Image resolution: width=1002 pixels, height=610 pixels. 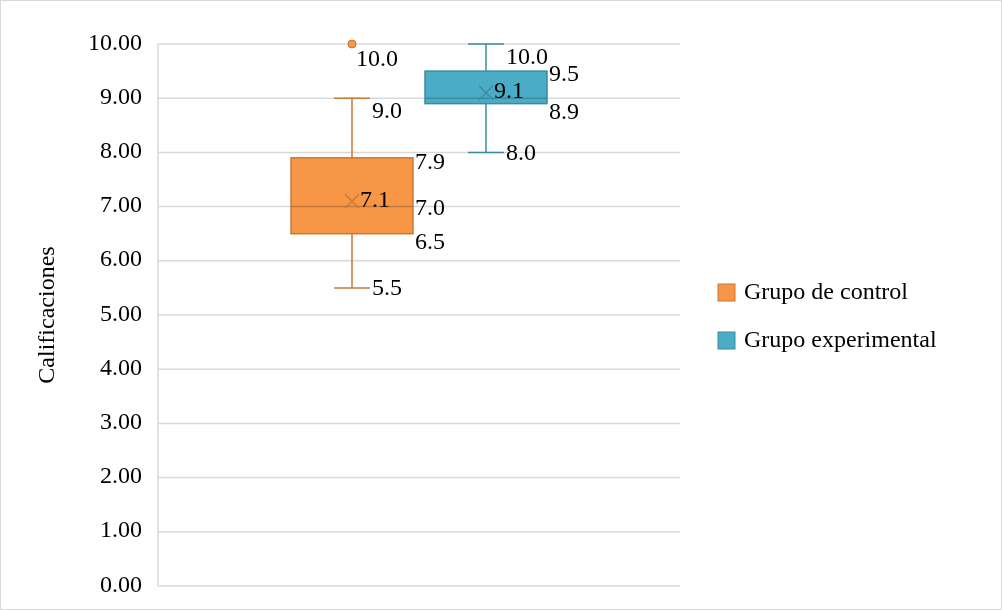 What do you see at coordinates (45, 315) in the screenshot?
I see `y-axis-title: Calificaciones` at bounding box center [45, 315].